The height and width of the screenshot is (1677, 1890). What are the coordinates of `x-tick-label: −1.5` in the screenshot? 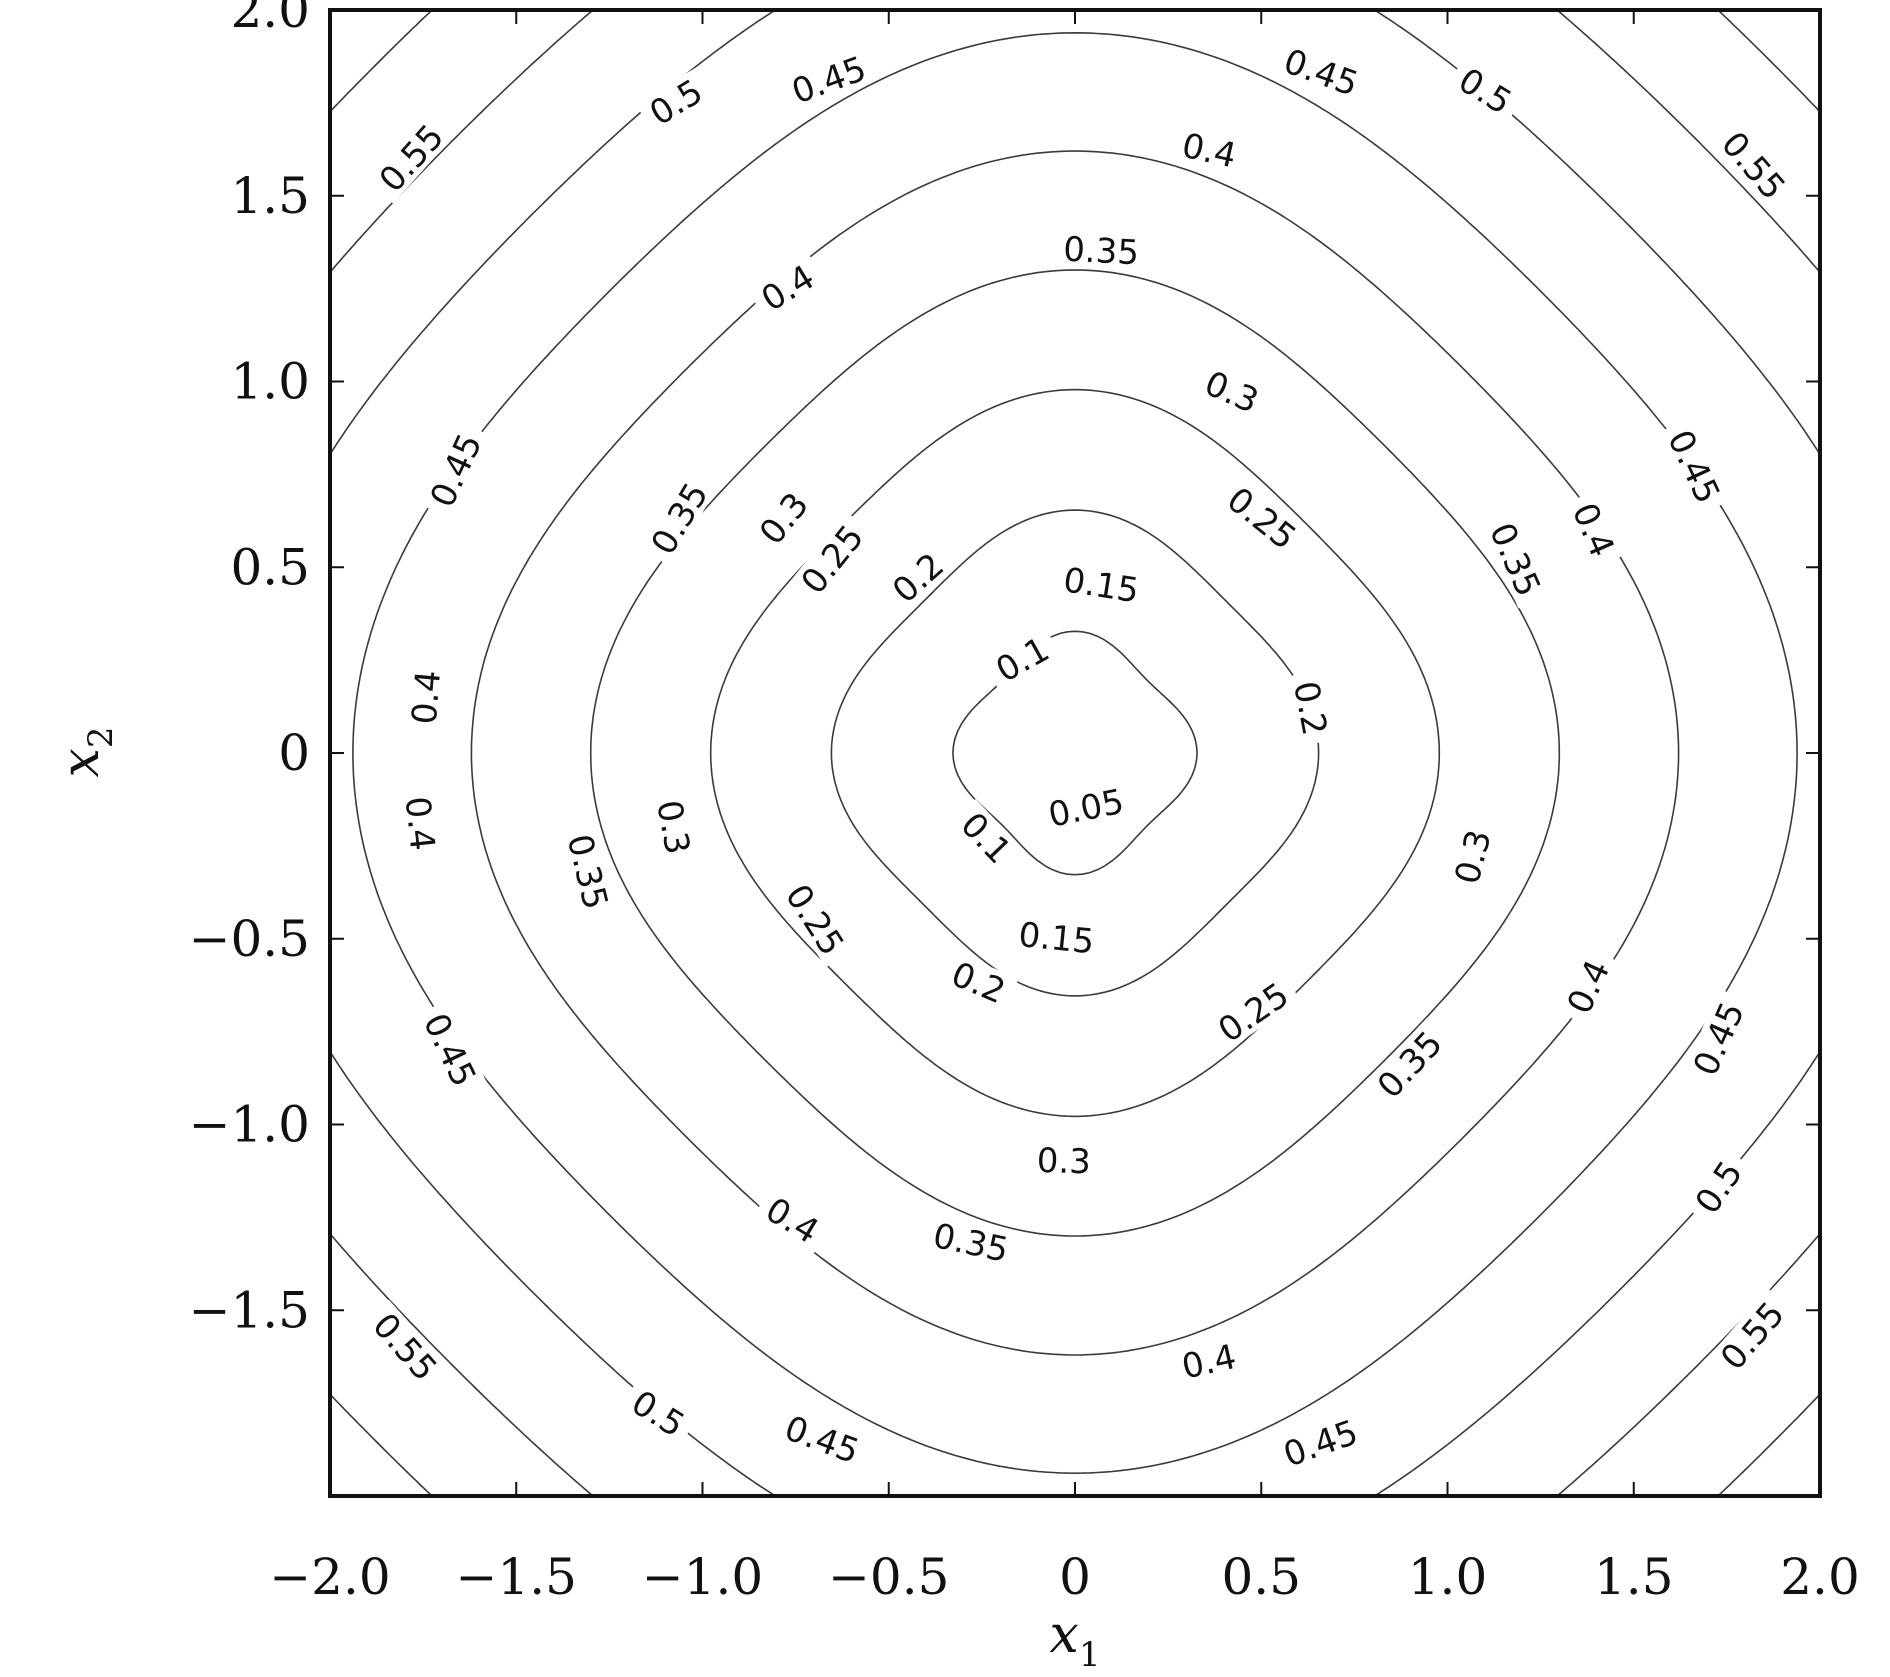 It's located at (516, 1577).